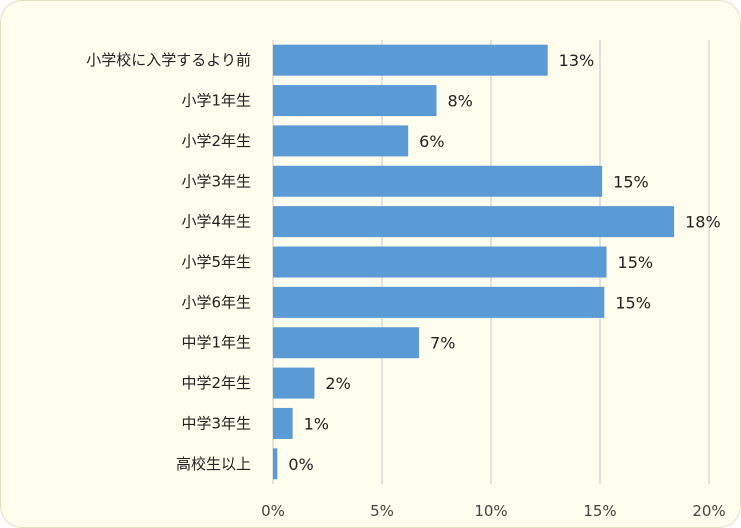 This screenshot has height=528, width=741. What do you see at coordinates (316, 423) in the screenshot?
I see `data-label: 1%` at bounding box center [316, 423].